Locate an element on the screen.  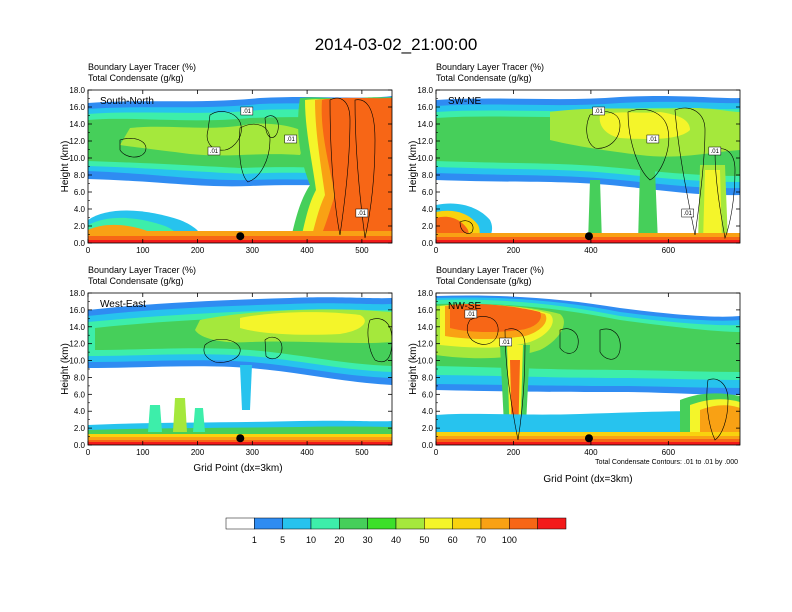
panel-label: NW-SE is located at coordinates (464, 306).